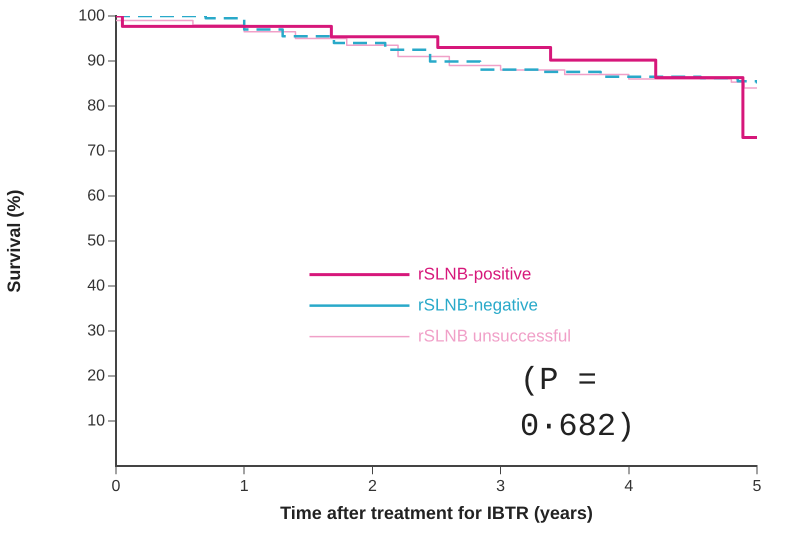 This screenshot has width=793, height=533. What do you see at coordinates (578, 404) in the screenshot?
I see `annotation: (P = 0·682)` at bounding box center [578, 404].